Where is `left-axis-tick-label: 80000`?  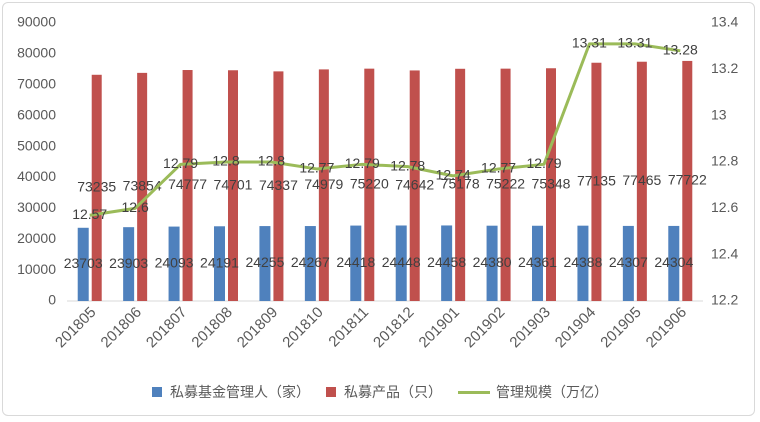 left-axis-tick-label: 80000 is located at coordinates (36, 53).